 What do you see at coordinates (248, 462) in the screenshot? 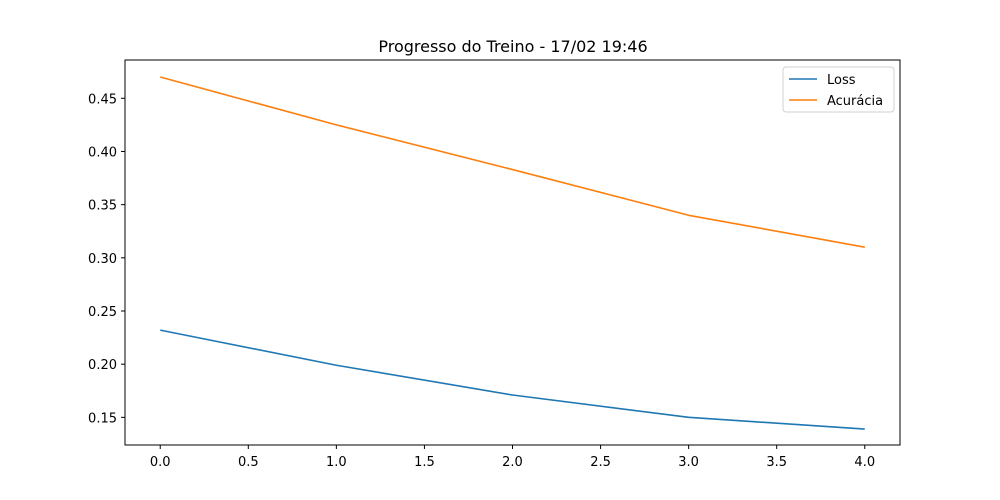
I see `x-tick-label: 0.5` at bounding box center [248, 462].